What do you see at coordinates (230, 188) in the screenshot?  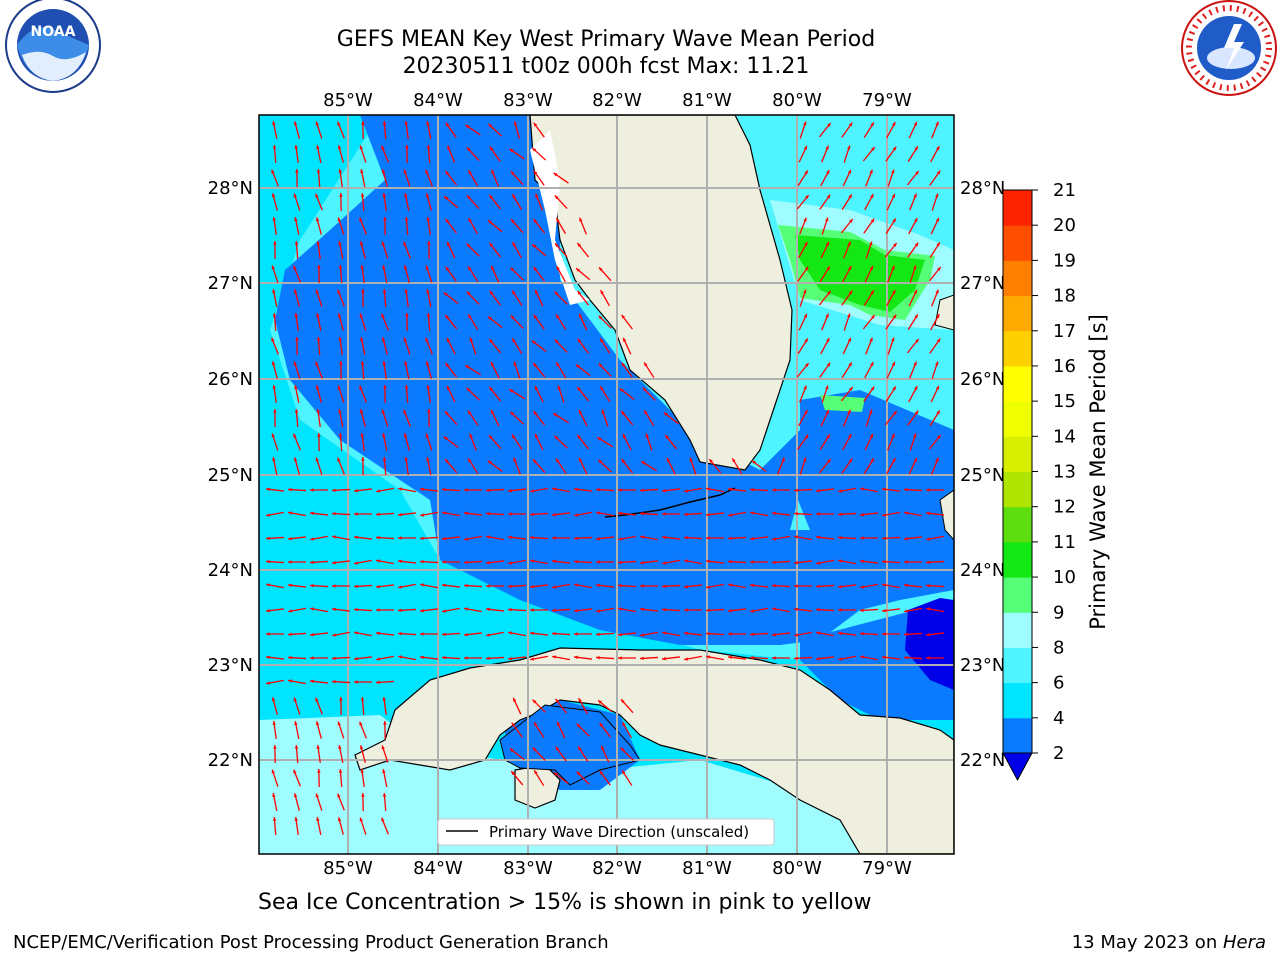 I see `lat-label-left: 28°N` at bounding box center [230, 188].